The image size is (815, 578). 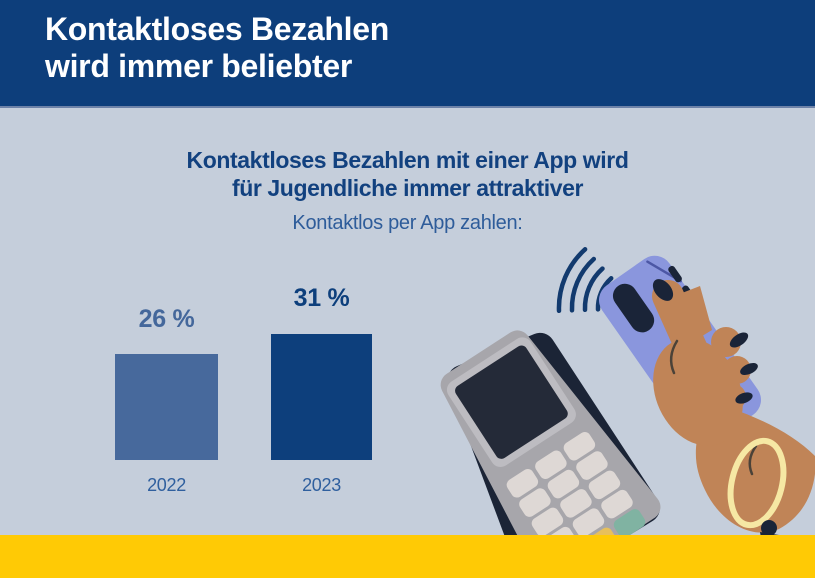 What do you see at coordinates (407, 556) in the screenshot?
I see `footer-stripe` at bounding box center [407, 556].